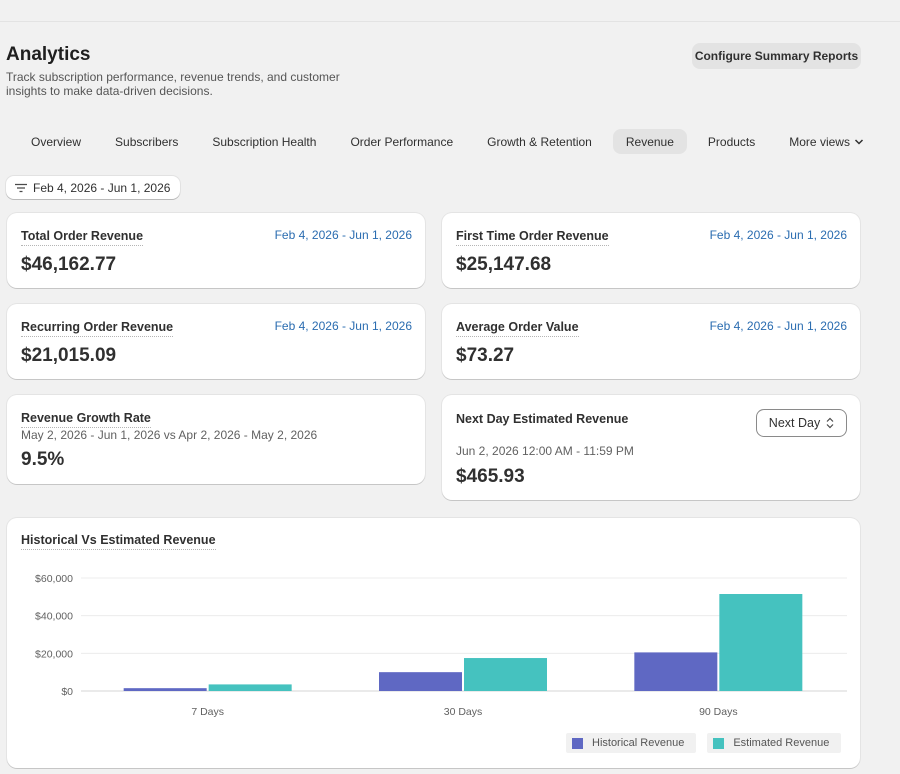 This screenshot has height=774, width=900. What do you see at coordinates (485, 355) in the screenshot?
I see `card-value: $73.27` at bounding box center [485, 355].